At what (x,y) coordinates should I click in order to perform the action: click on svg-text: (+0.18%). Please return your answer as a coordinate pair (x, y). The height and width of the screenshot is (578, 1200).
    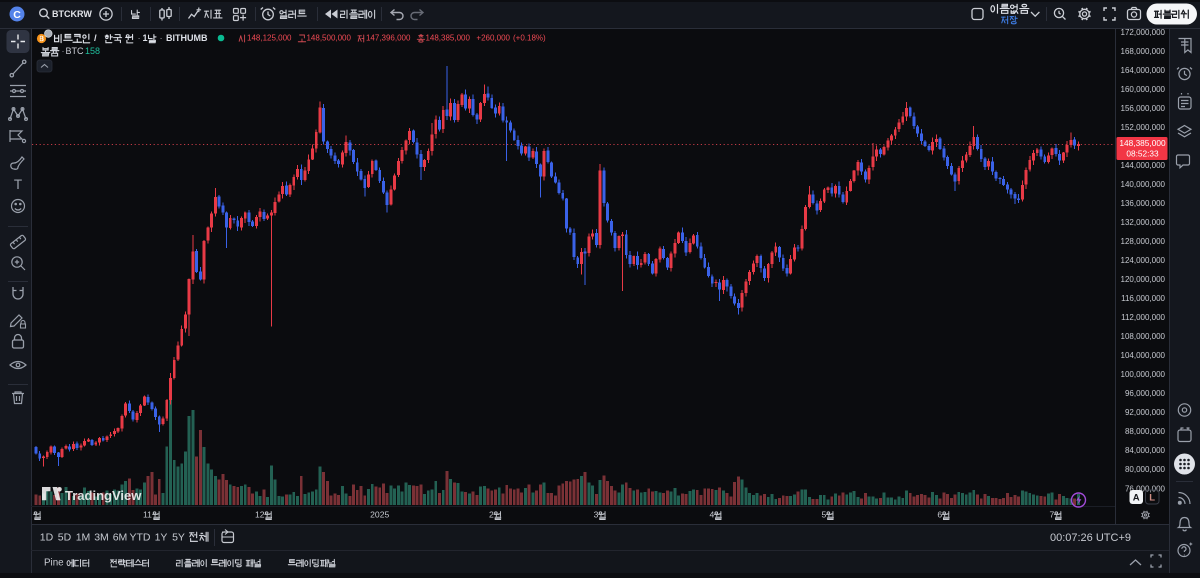
    Looking at the image, I should click on (529, 38).